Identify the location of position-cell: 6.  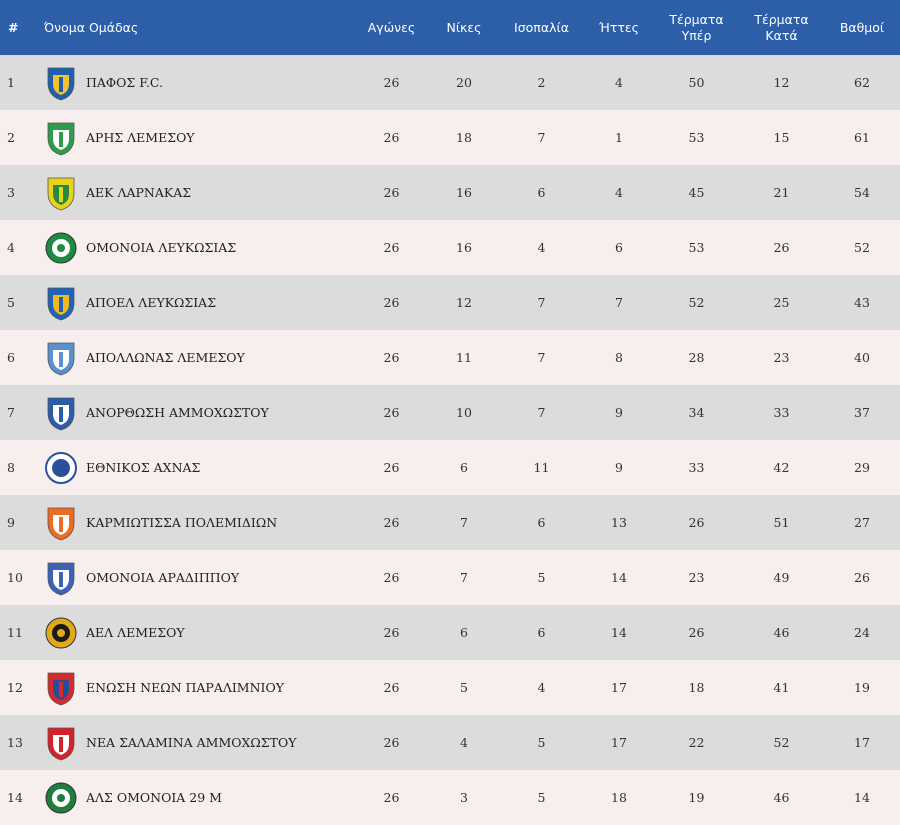
(11, 357).